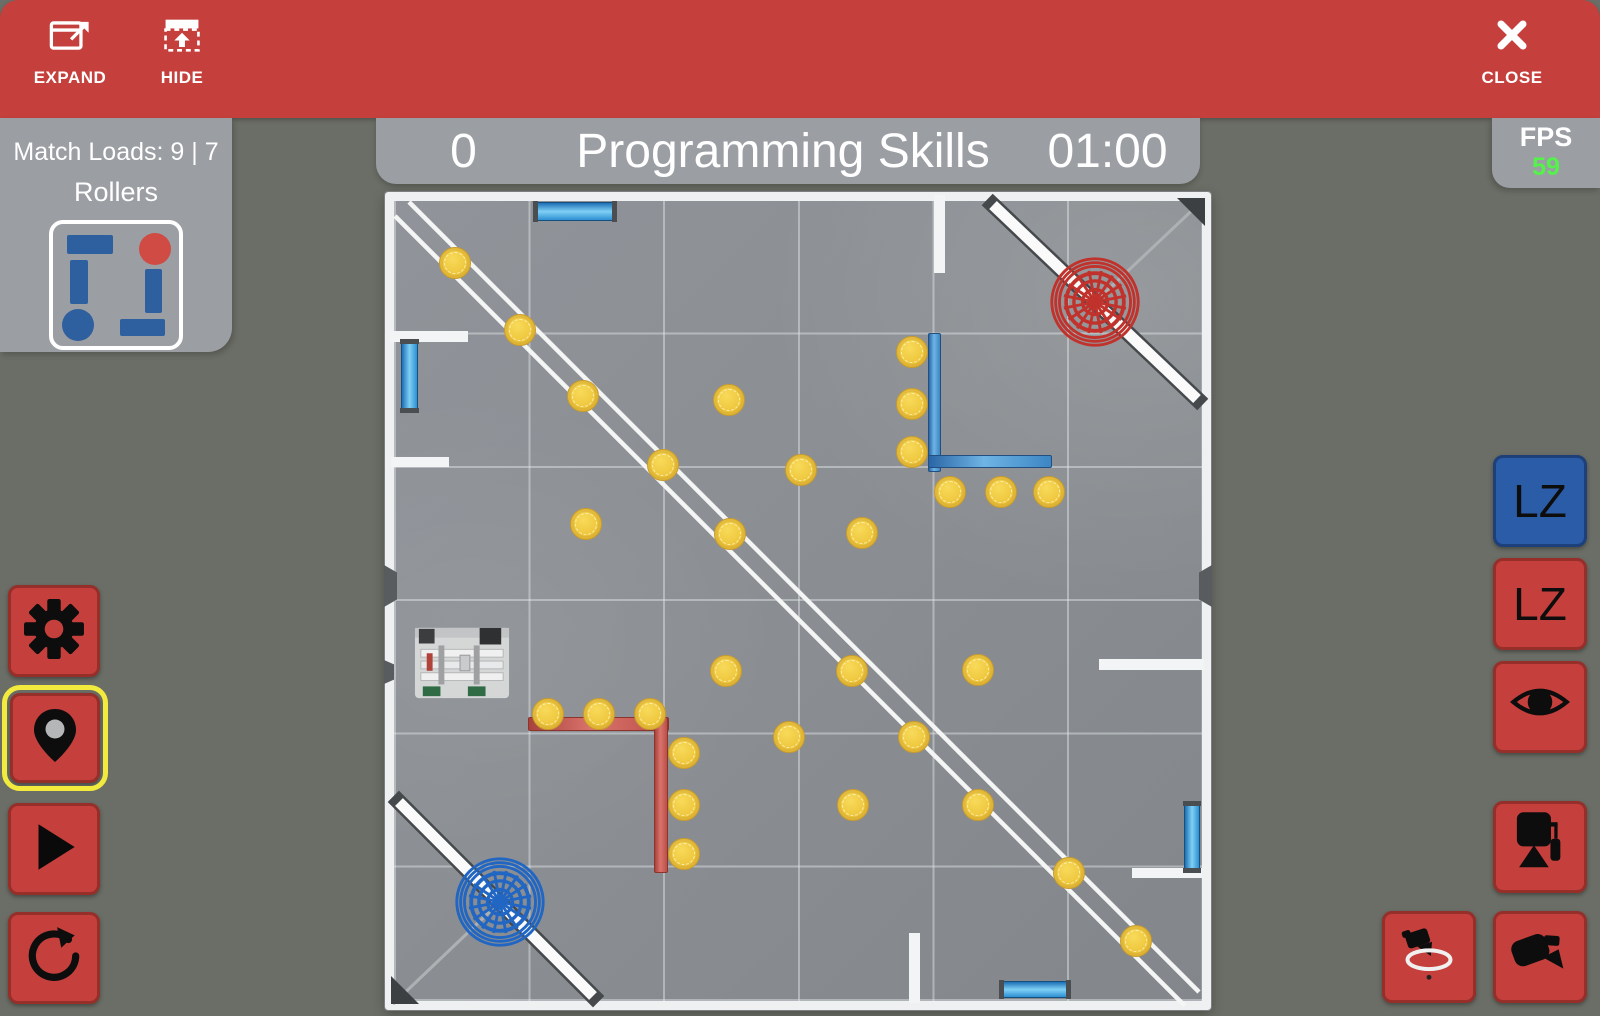  Describe the element at coordinates (70, 77) in the screenshot. I see `expand-label: EXPAND` at that location.